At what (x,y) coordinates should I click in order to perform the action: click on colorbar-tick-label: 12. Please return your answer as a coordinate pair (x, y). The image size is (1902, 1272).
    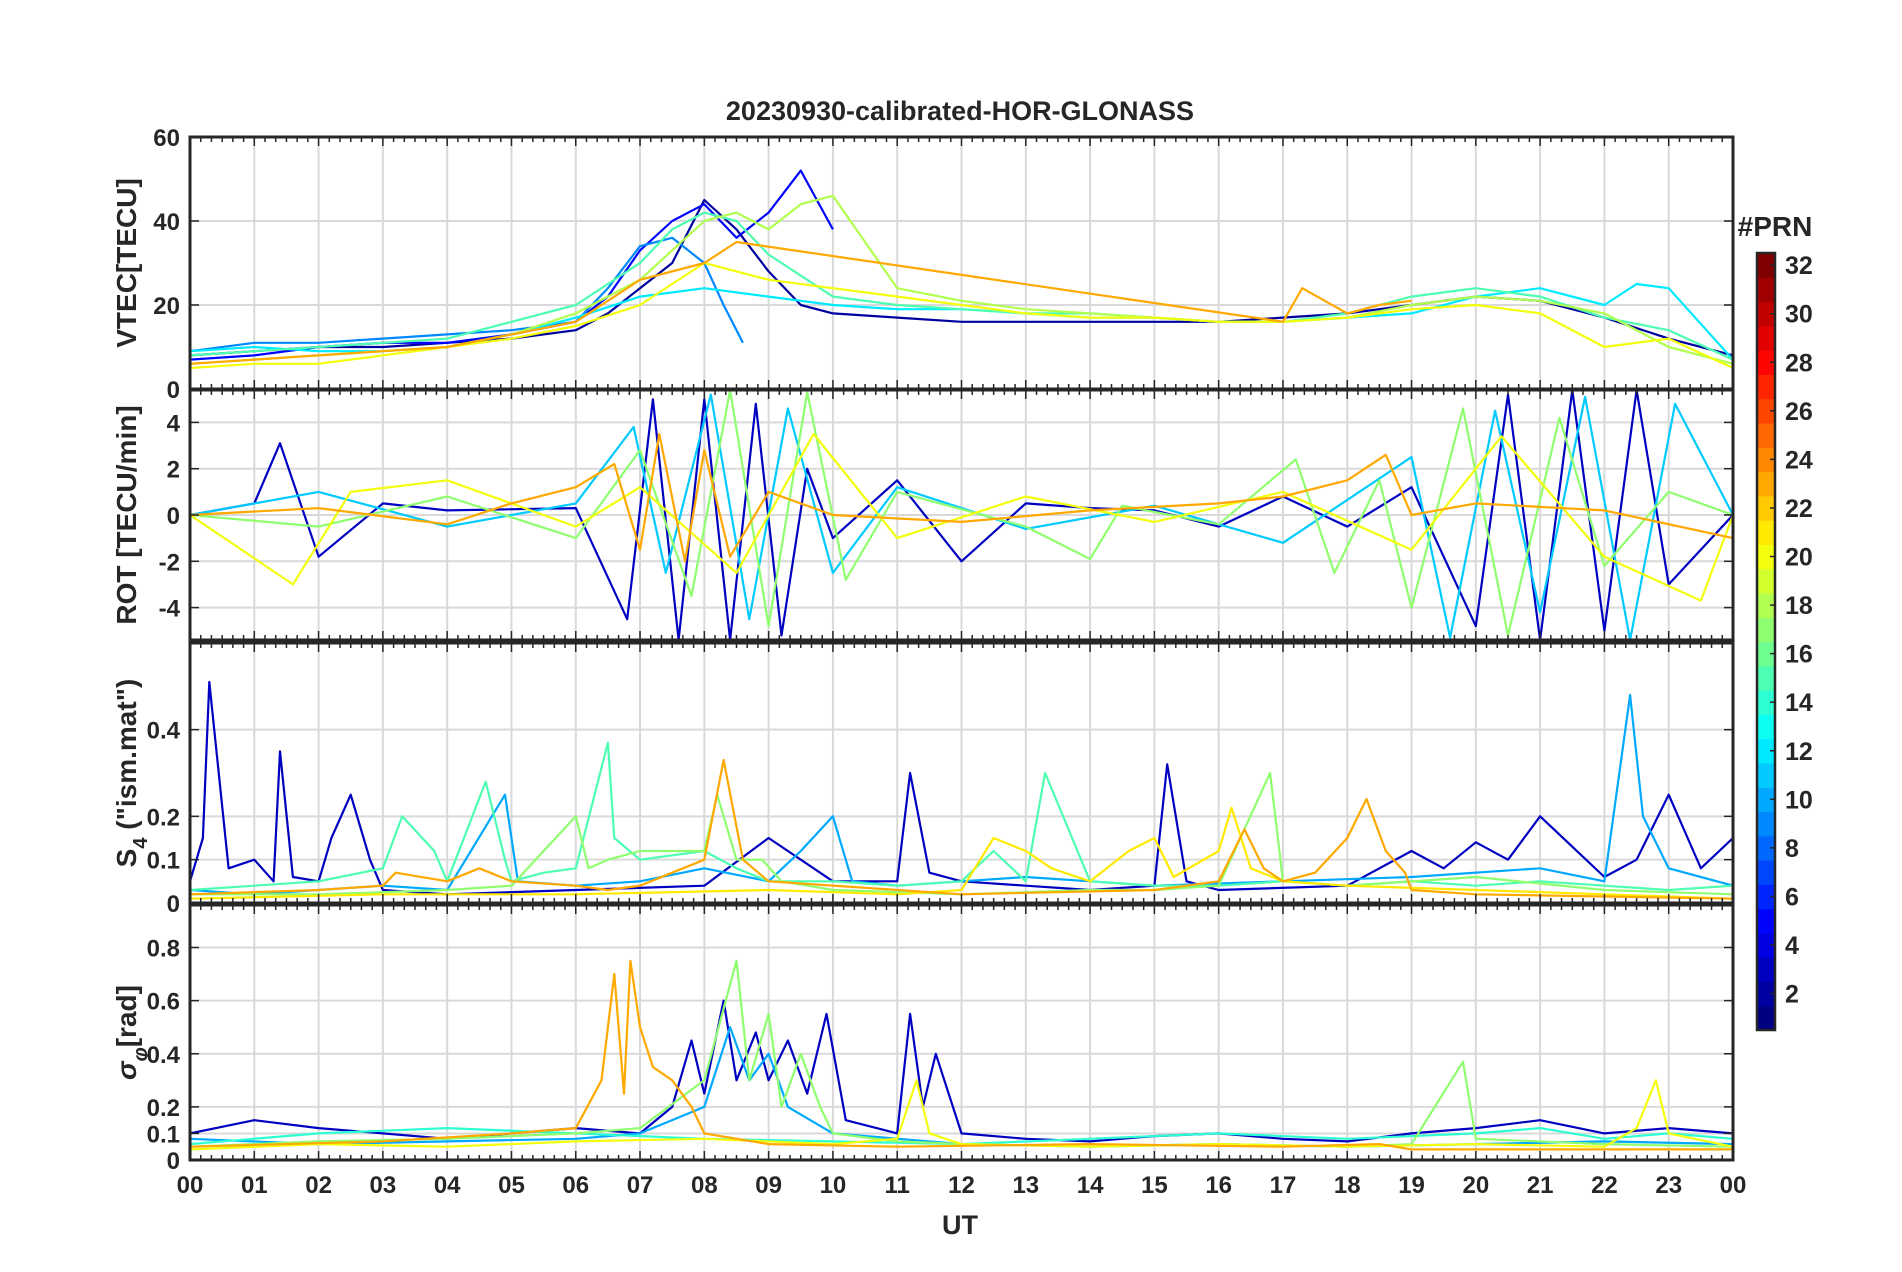
    Looking at the image, I should click on (1799, 752).